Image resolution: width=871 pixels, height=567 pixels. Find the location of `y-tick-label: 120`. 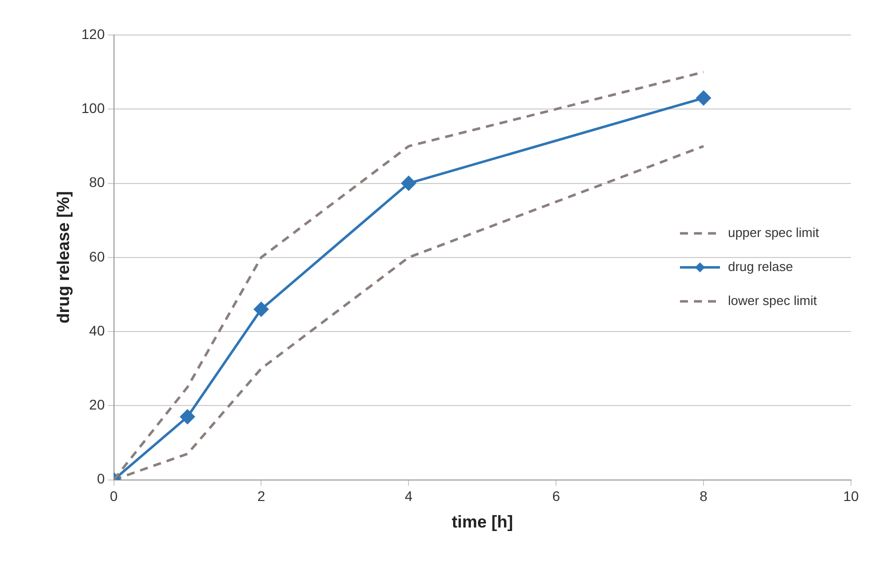

y-tick-label: 120 is located at coordinates (93, 34).